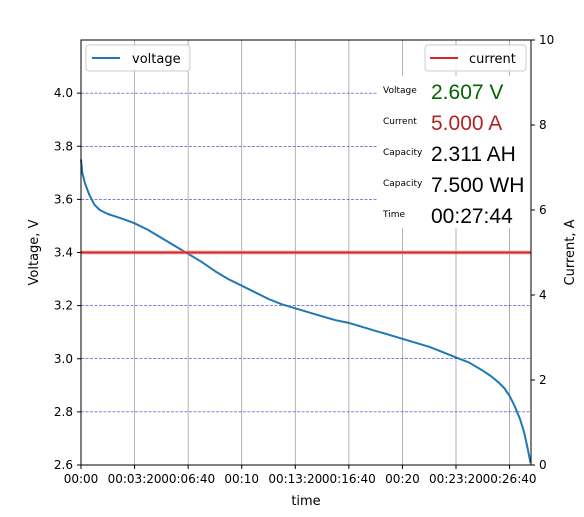  Describe the element at coordinates (543, 210) in the screenshot. I see `y-right-tick-label: 6` at that location.